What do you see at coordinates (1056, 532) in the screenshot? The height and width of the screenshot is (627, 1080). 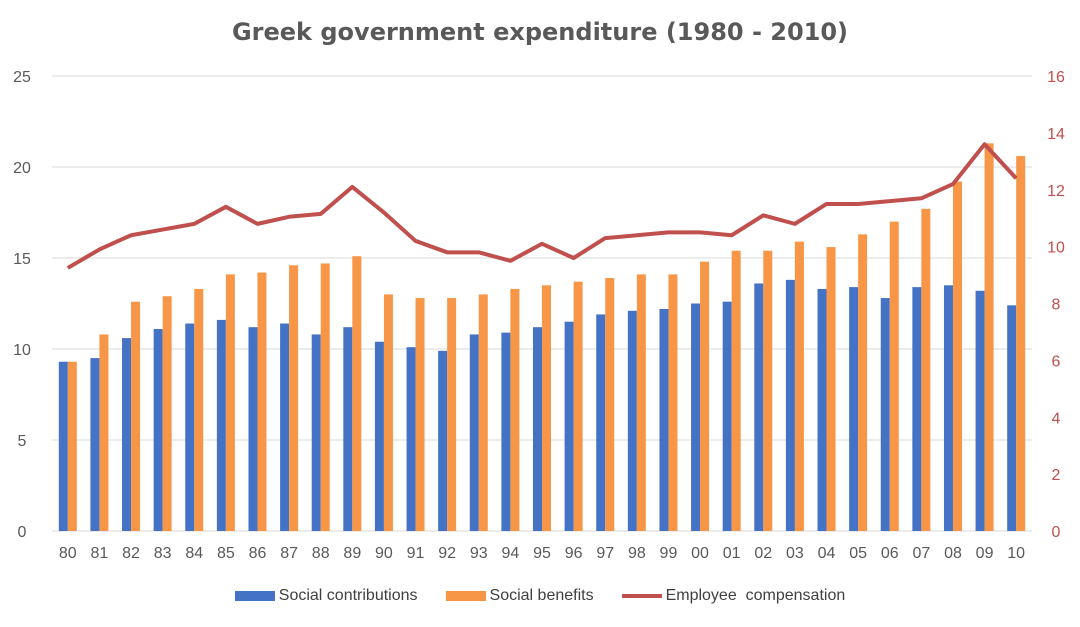 I see `y-right-tick-label: 0` at bounding box center [1056, 532].